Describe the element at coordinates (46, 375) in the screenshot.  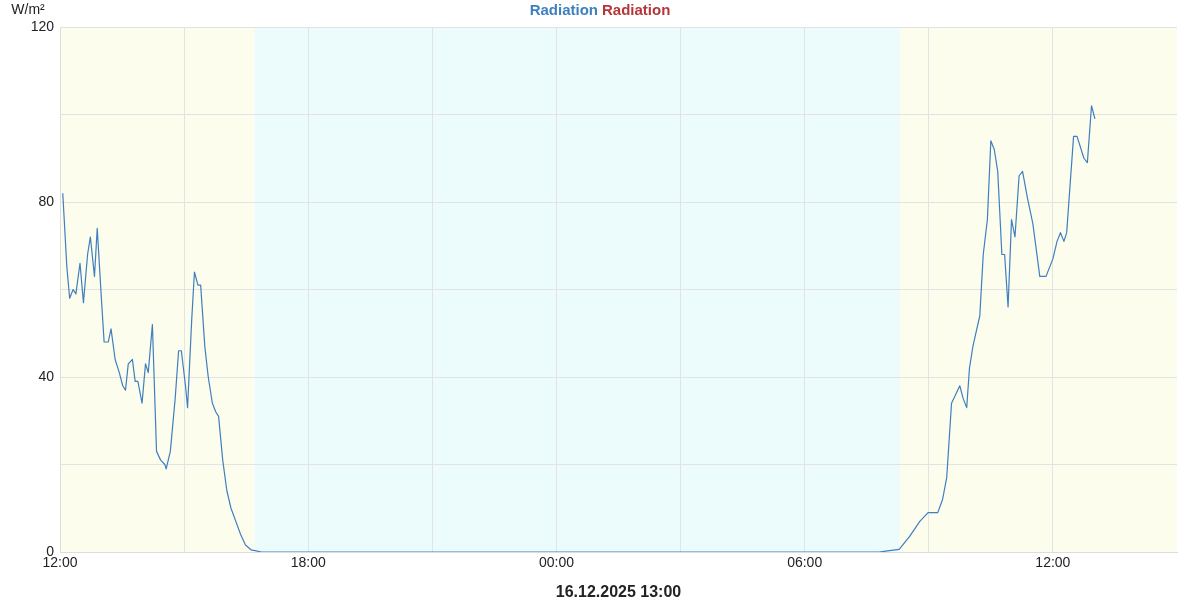
I see `y-tick-label: 40` at that location.